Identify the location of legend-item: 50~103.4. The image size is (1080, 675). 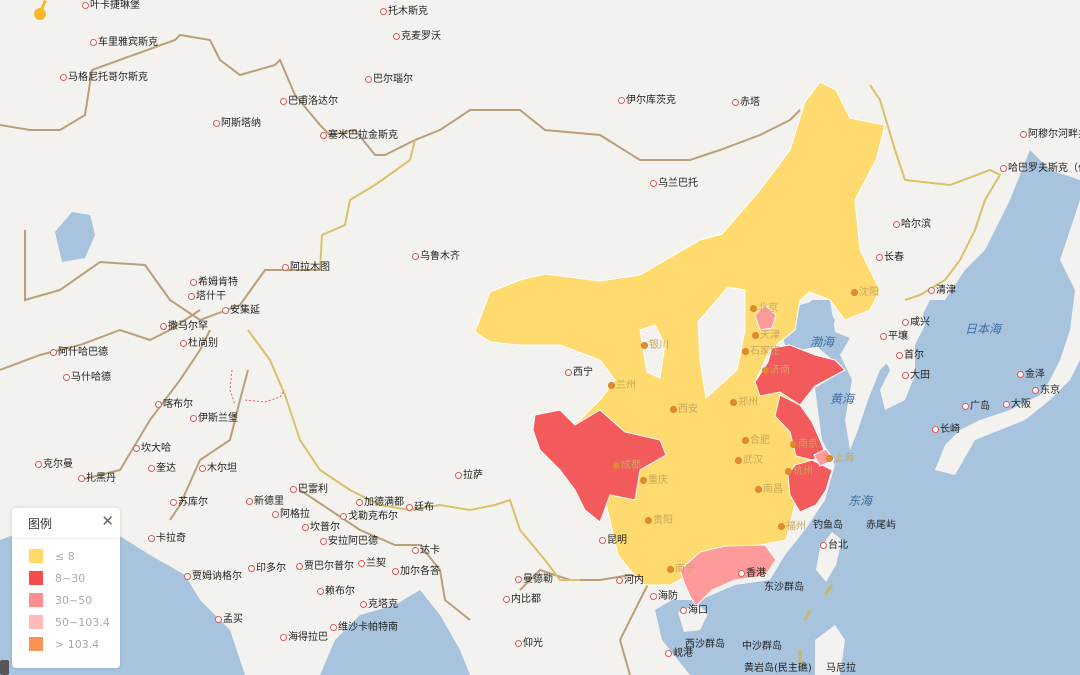
(66, 622).